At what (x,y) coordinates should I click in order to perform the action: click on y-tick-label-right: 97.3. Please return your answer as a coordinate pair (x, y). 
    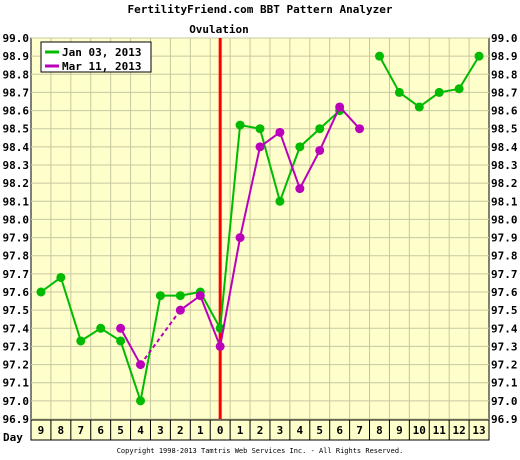
    Looking at the image, I should click on (504, 346).